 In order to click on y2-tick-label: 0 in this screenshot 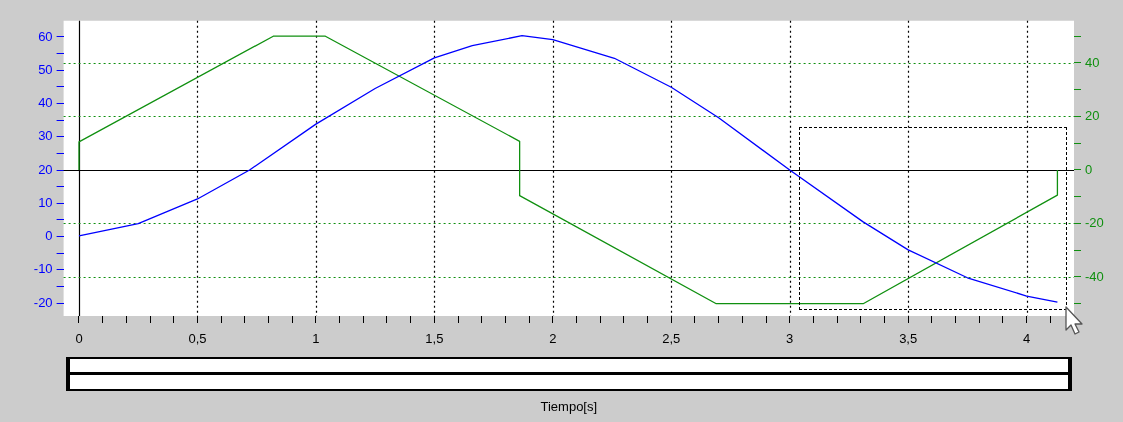, I will do `click(1089, 169)`.